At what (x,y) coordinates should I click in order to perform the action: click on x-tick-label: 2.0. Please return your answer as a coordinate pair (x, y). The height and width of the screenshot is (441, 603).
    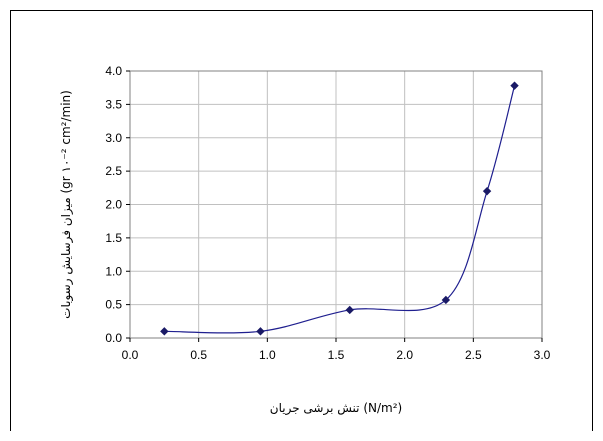
    Looking at the image, I should click on (404, 355).